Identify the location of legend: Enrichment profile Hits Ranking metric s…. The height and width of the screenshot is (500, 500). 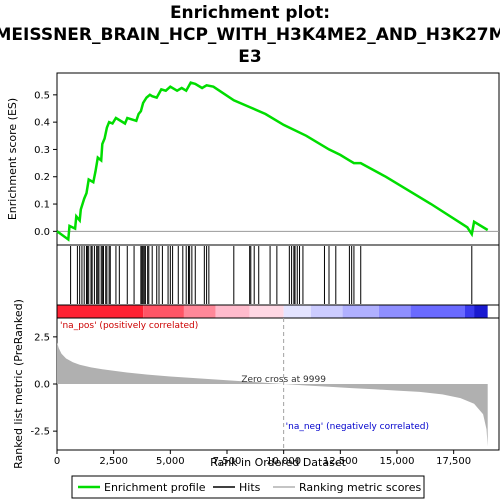
(248, 487).